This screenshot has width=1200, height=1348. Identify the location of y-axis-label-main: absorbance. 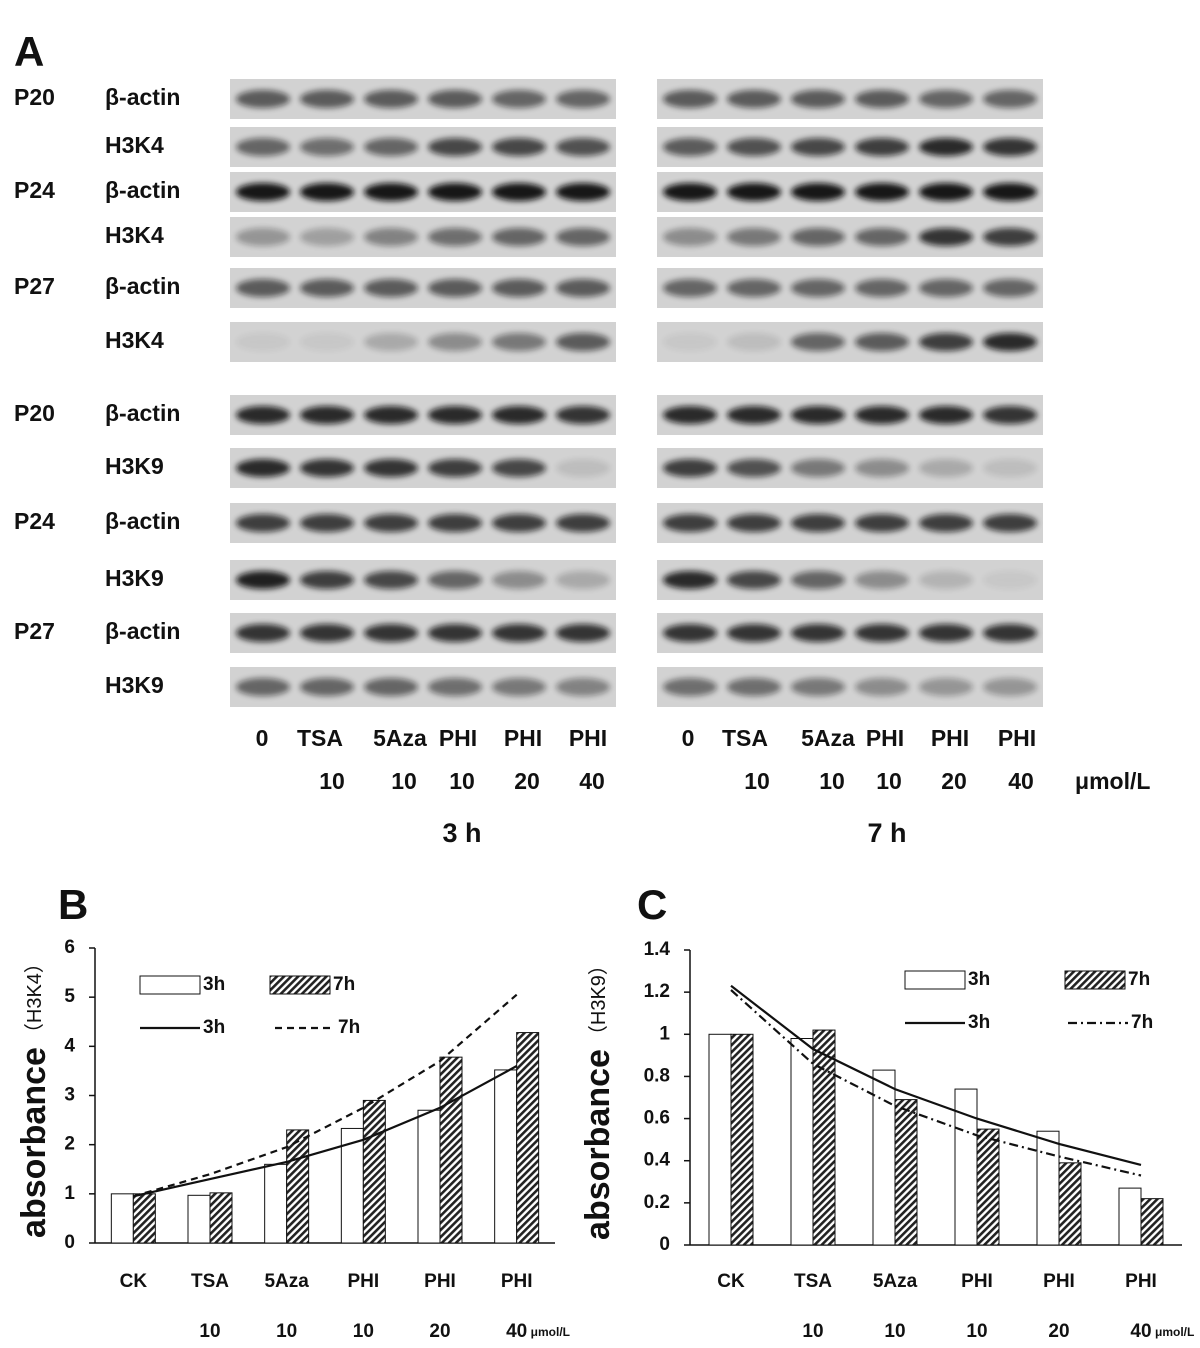
(34, 1142).